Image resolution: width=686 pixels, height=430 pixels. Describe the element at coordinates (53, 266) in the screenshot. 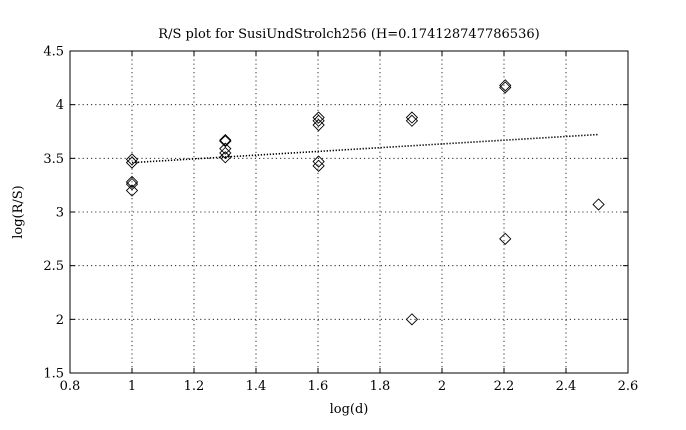

I see `y-tick-label: 2.5` at that location.